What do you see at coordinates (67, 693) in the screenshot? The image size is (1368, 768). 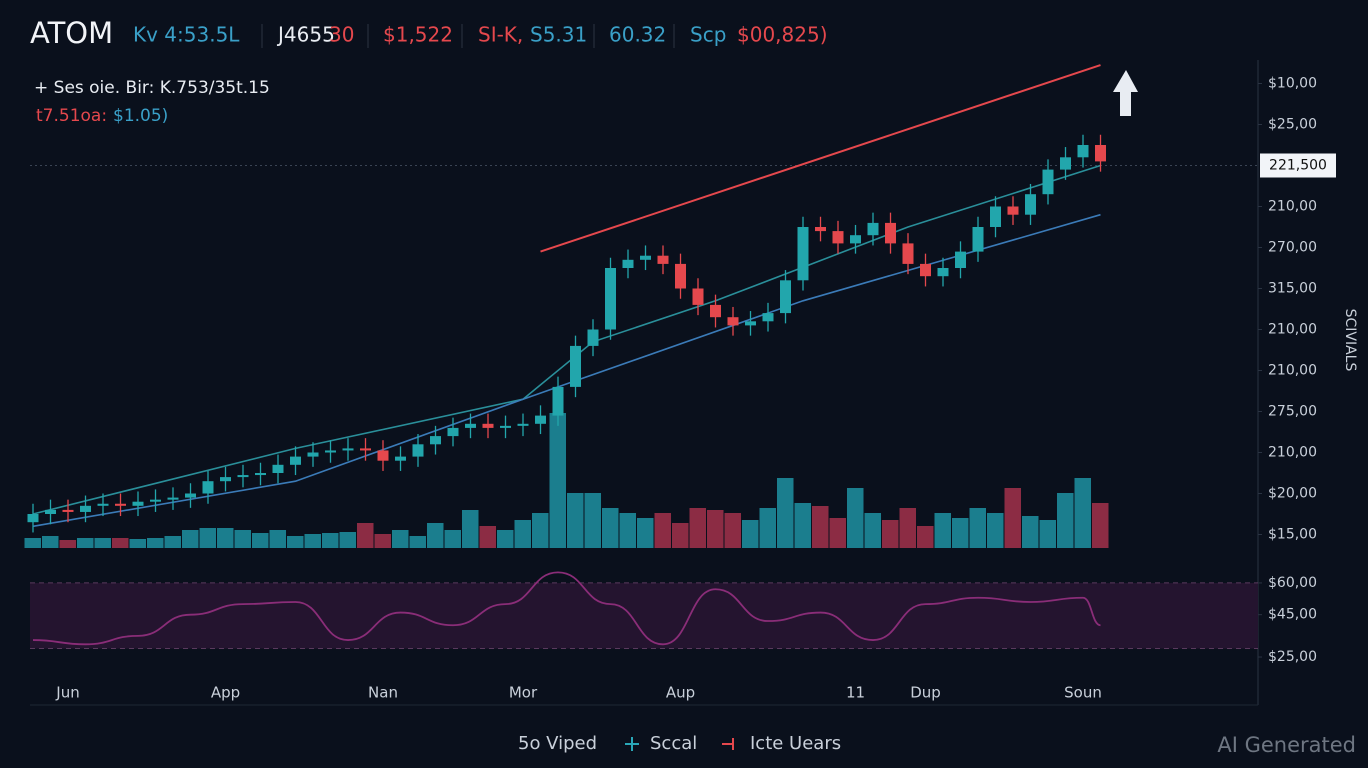 I see `x-tick-label: Jun` at bounding box center [67, 693].